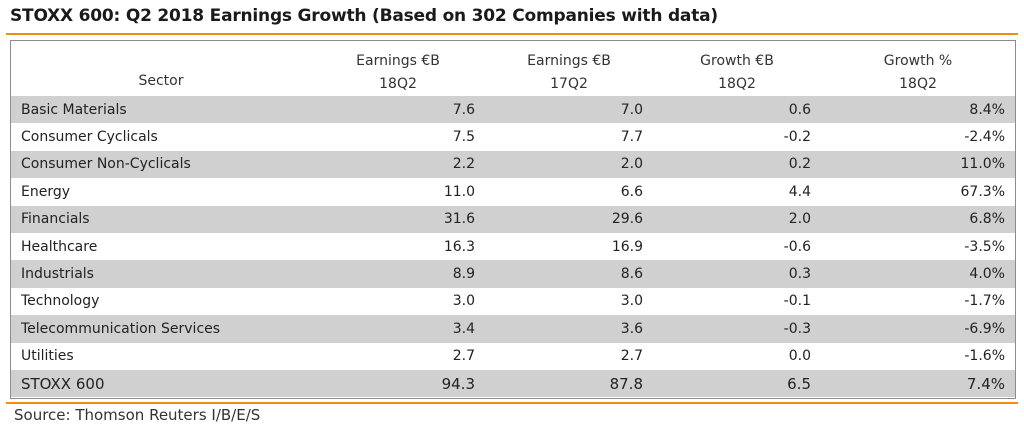 The image size is (1024, 431). I want to click on earnings-18q2-cell: 31.6, so click(398, 219).